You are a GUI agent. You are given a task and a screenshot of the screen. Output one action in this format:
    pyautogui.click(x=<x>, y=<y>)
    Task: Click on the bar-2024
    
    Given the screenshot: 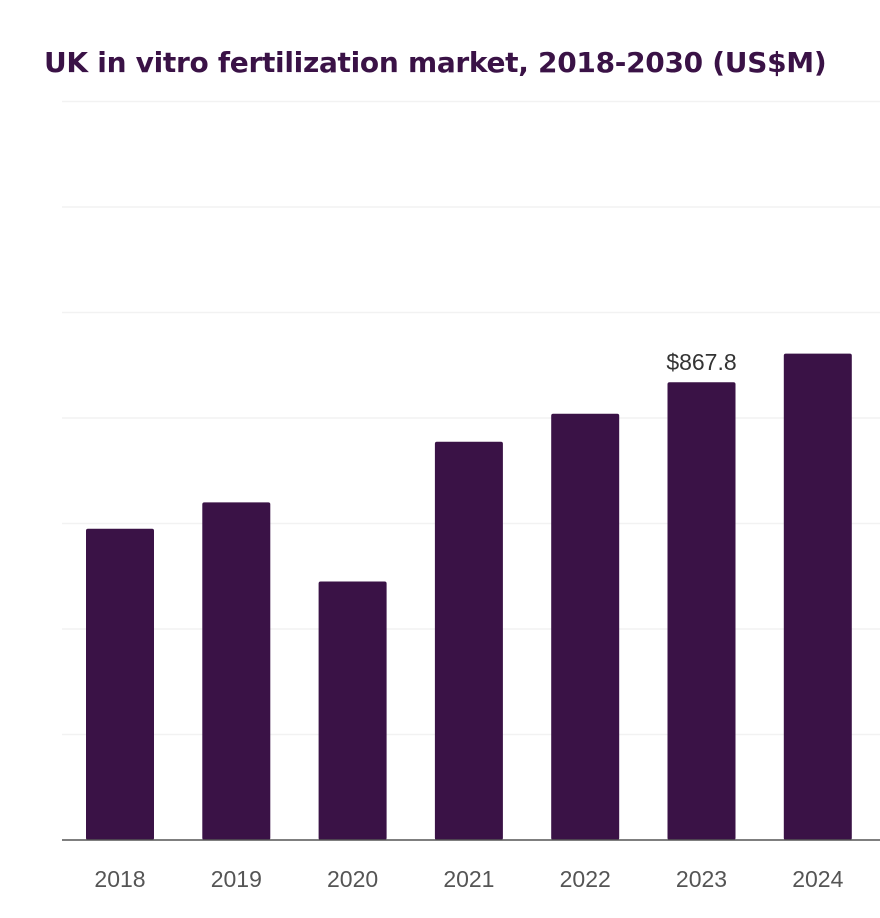 What is the action you would take?
    pyautogui.click(x=817, y=596)
    